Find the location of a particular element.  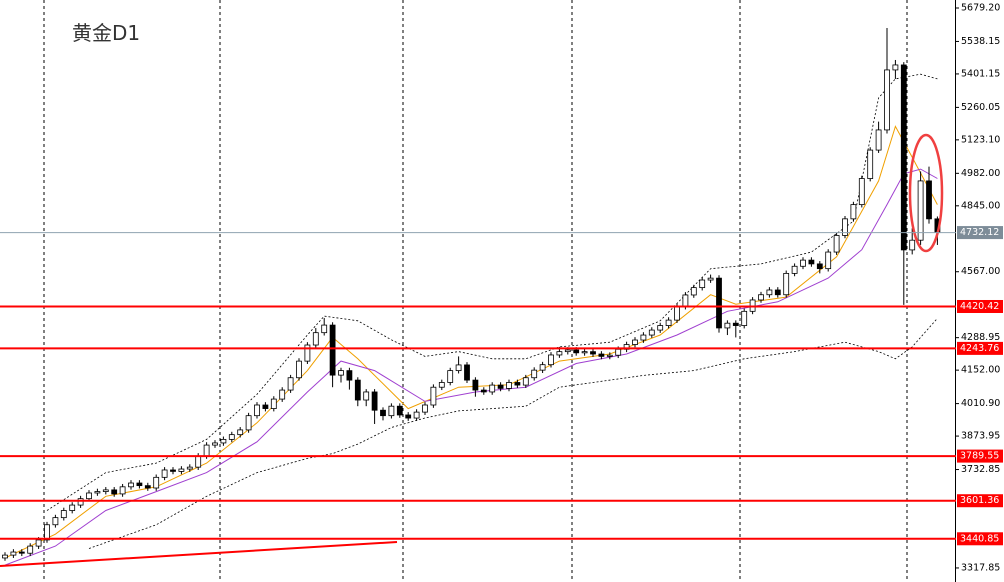

level-label: 4420.42 is located at coordinates (979, 306).